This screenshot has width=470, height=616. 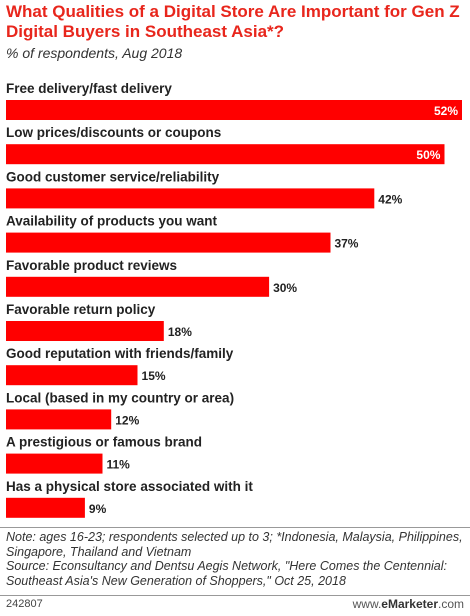 What do you see at coordinates (235, 527) in the screenshot?
I see `footer-divider` at bounding box center [235, 527].